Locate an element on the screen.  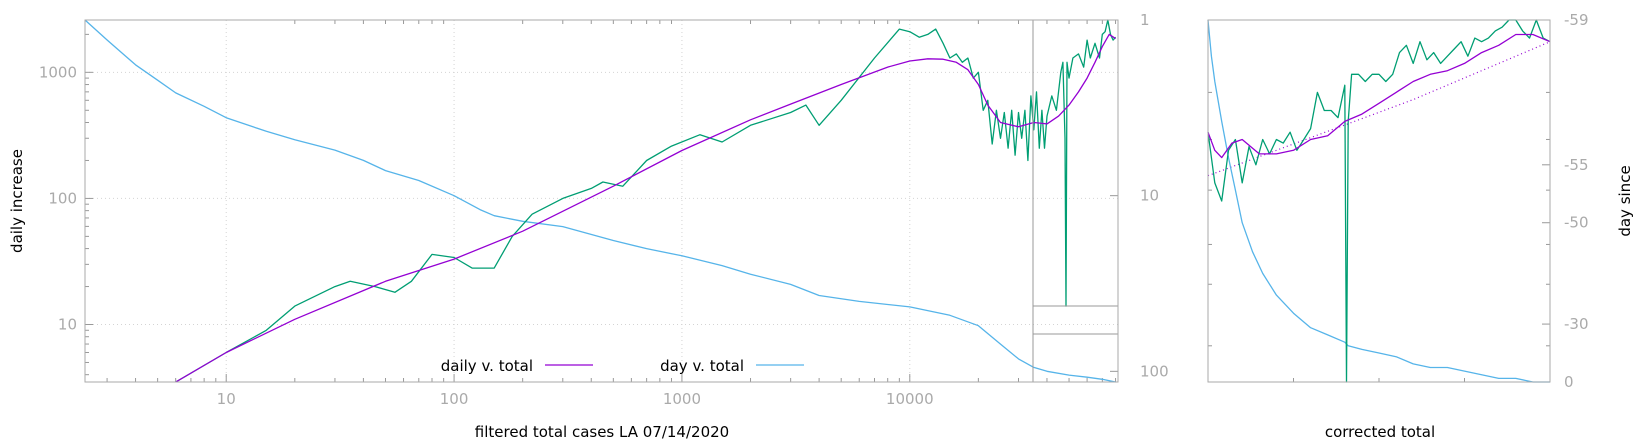
right-y2-tick-label: -55 is located at coordinates (1576, 165).